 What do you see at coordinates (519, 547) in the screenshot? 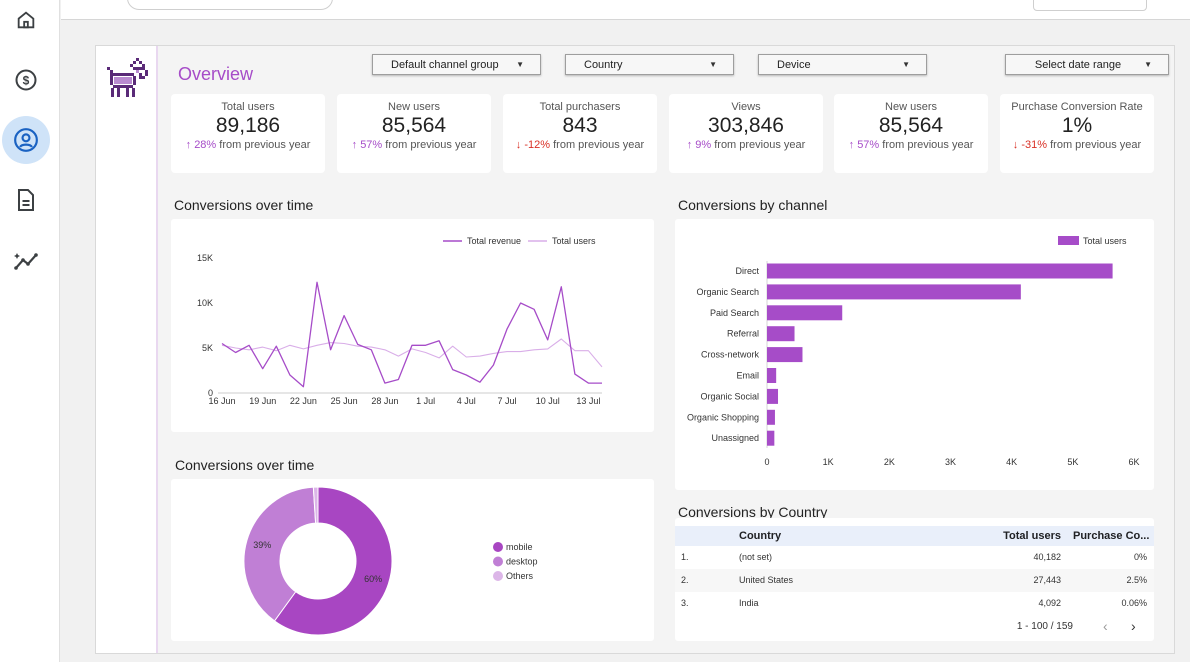
I see `legend-label: mobile` at bounding box center [519, 547].